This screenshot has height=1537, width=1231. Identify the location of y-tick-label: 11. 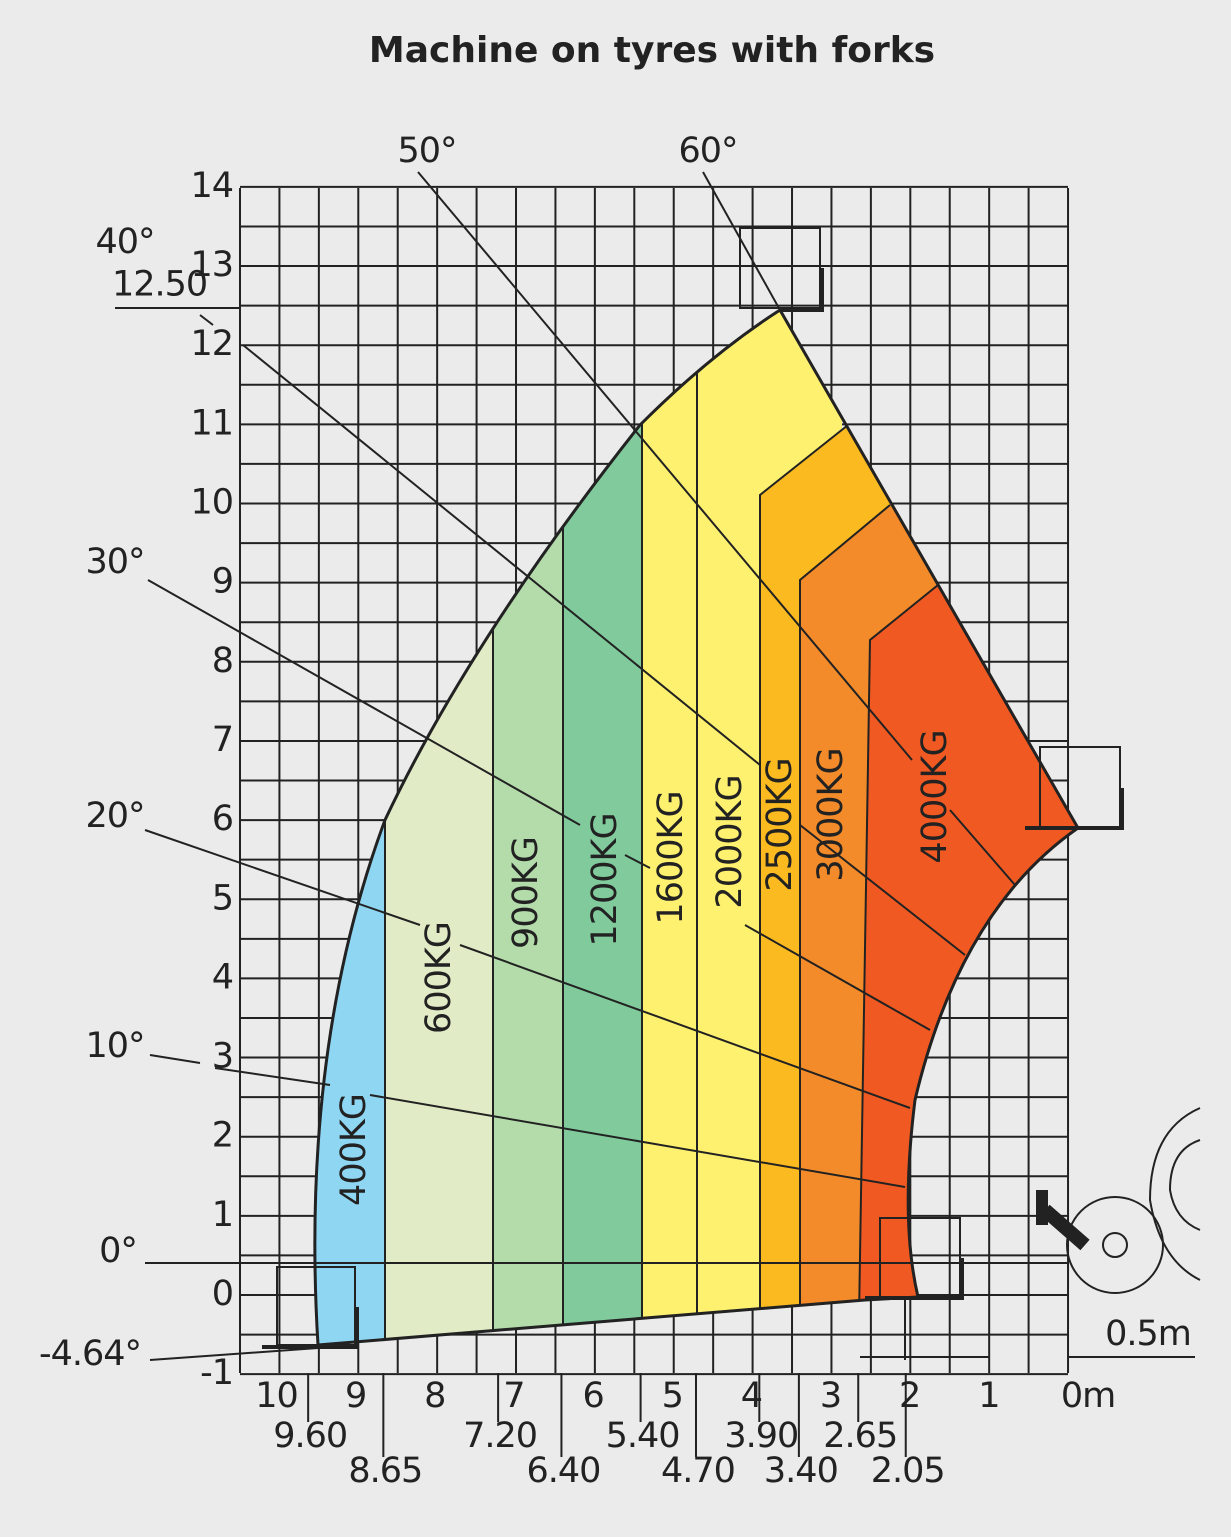
(211, 423).